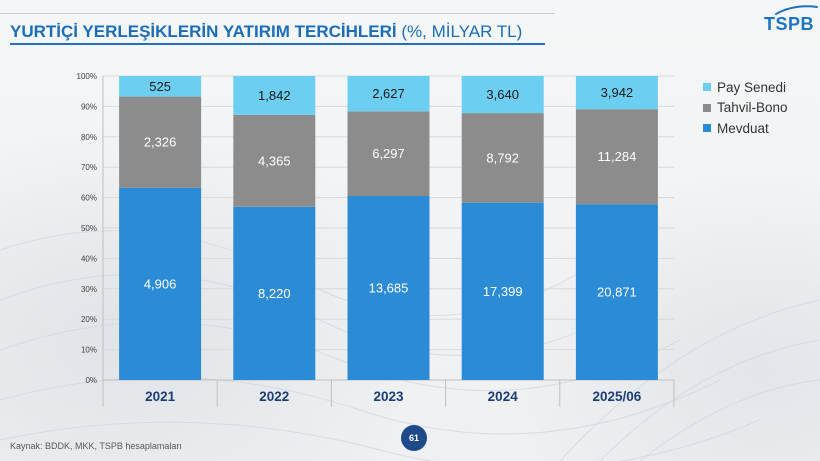 The width and height of the screenshot is (820, 461). I want to click on bar-segment-tahvil-bono-2021, so click(160, 142).